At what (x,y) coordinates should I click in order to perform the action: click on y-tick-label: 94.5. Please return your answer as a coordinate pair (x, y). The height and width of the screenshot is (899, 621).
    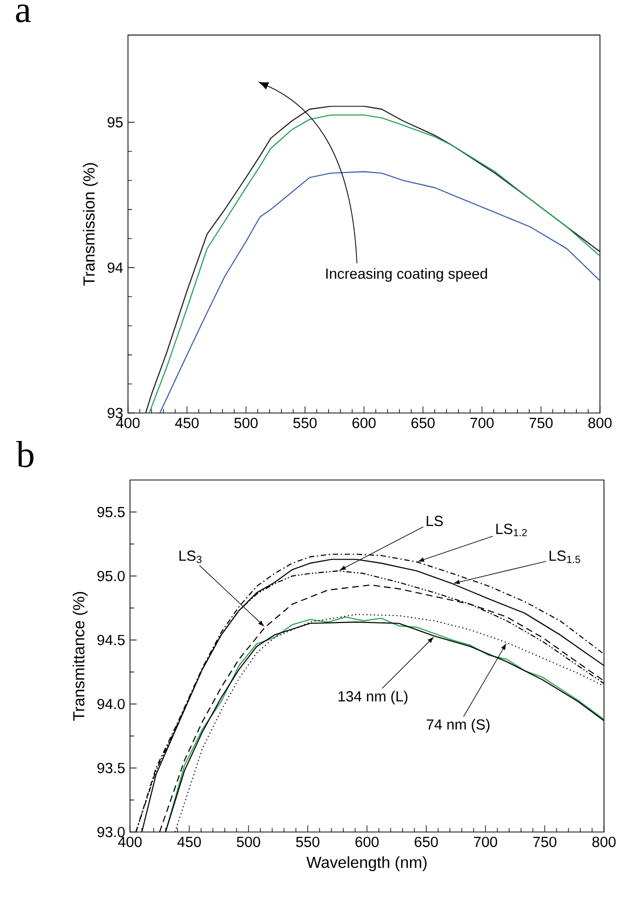
    Looking at the image, I should click on (111, 640).